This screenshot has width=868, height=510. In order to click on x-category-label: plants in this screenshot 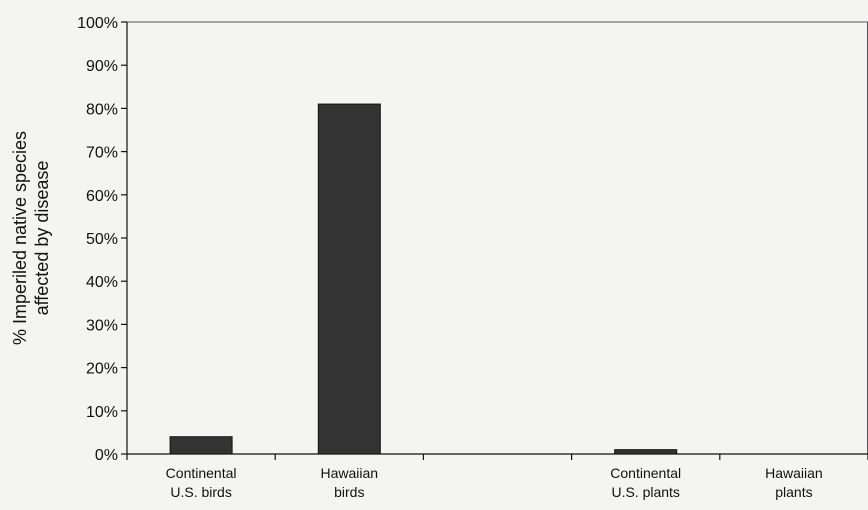, I will do `click(793, 492)`.